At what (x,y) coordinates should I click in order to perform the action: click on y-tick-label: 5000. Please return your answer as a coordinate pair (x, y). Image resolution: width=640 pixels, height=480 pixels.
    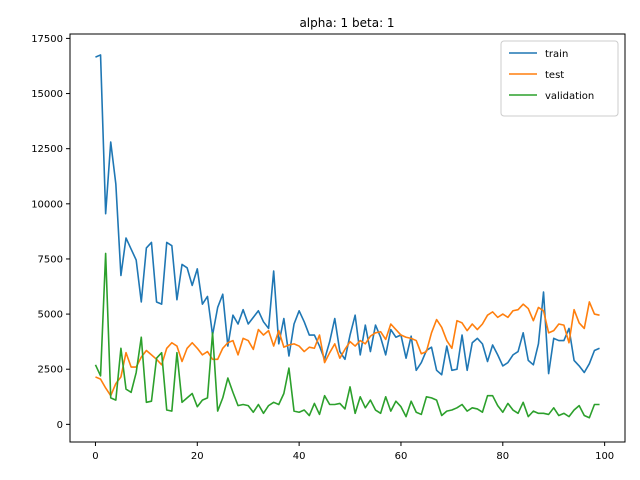
    Looking at the image, I should click on (50, 315).